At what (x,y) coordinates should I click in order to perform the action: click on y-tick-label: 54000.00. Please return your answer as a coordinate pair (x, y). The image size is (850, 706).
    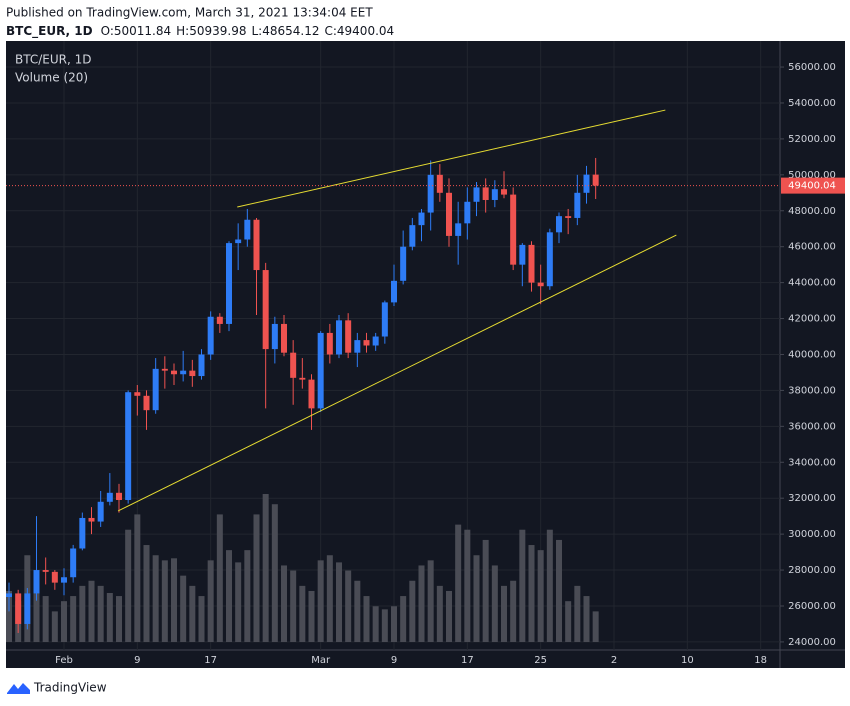
    Looking at the image, I should click on (812, 103).